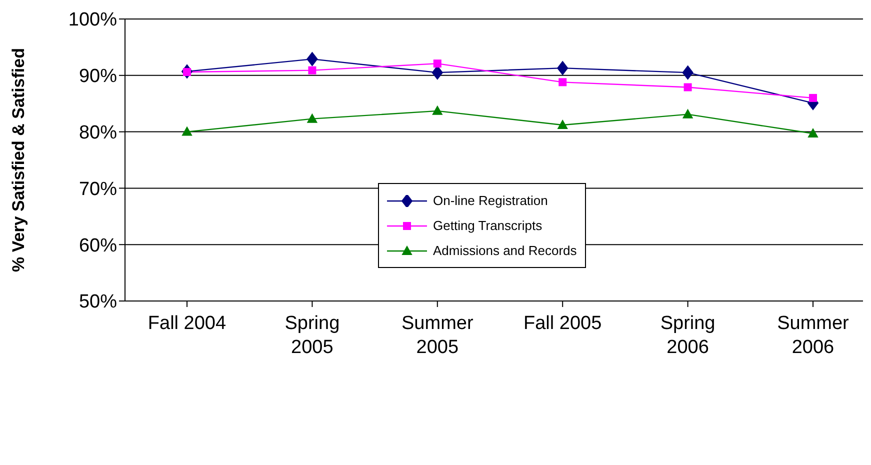 The width and height of the screenshot is (871, 465). I want to click on legend-label: Getting Transcripts, so click(487, 225).